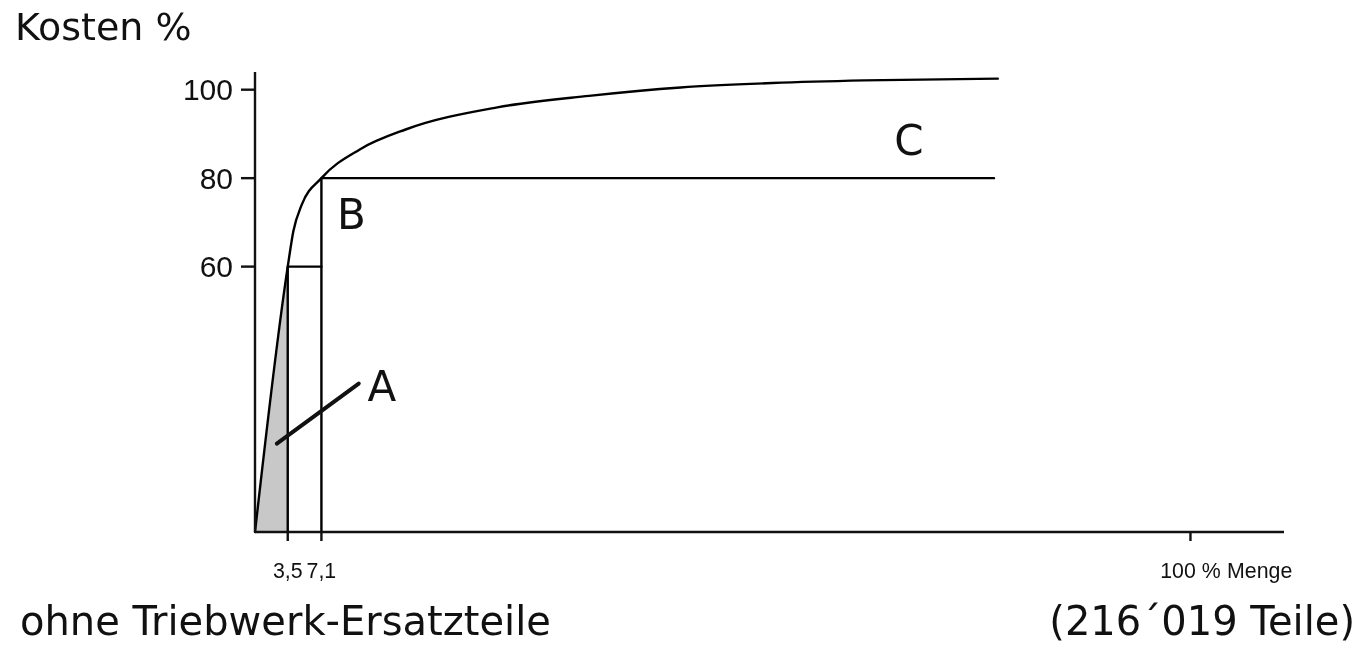 This screenshot has height=649, width=1365. Describe the element at coordinates (909, 141) in the screenshot. I see `annotation: C` at that location.